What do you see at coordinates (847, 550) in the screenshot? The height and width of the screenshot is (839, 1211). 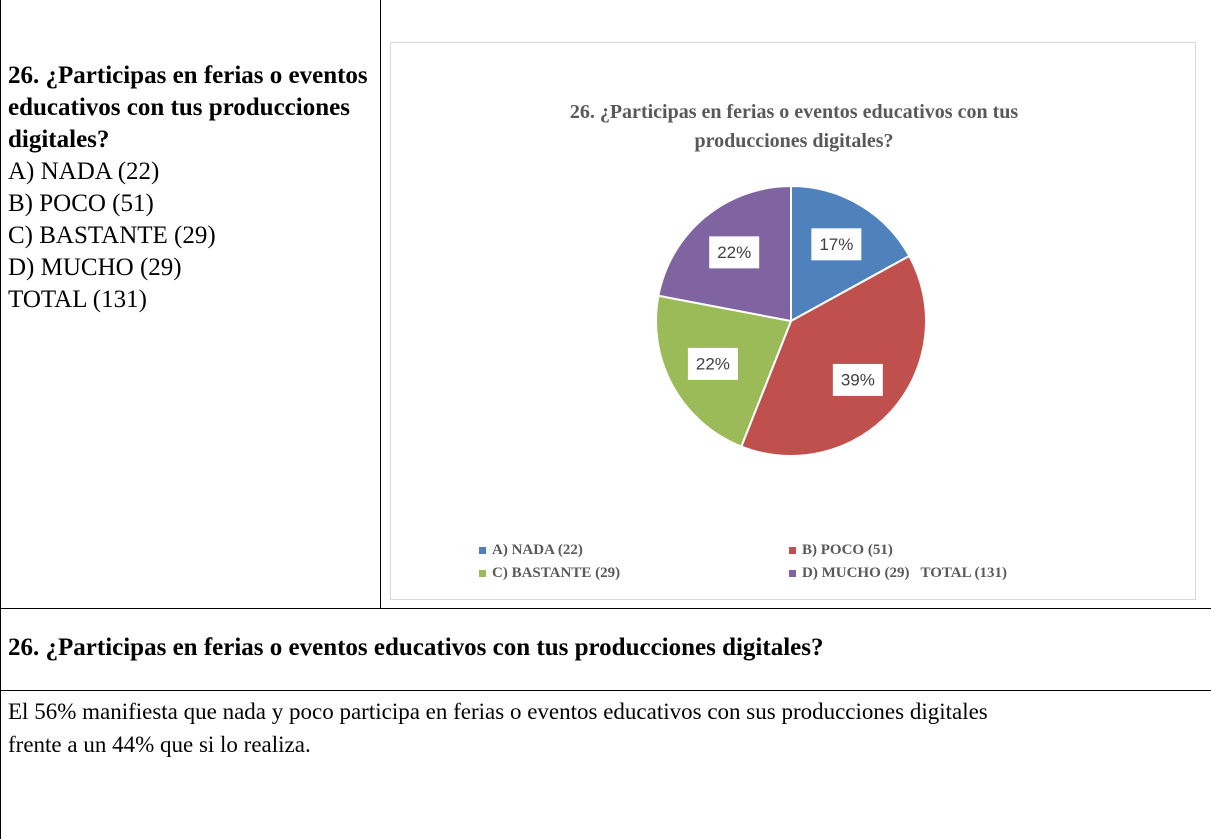 I see `legend-label: B) POCO (51)` at bounding box center [847, 550].